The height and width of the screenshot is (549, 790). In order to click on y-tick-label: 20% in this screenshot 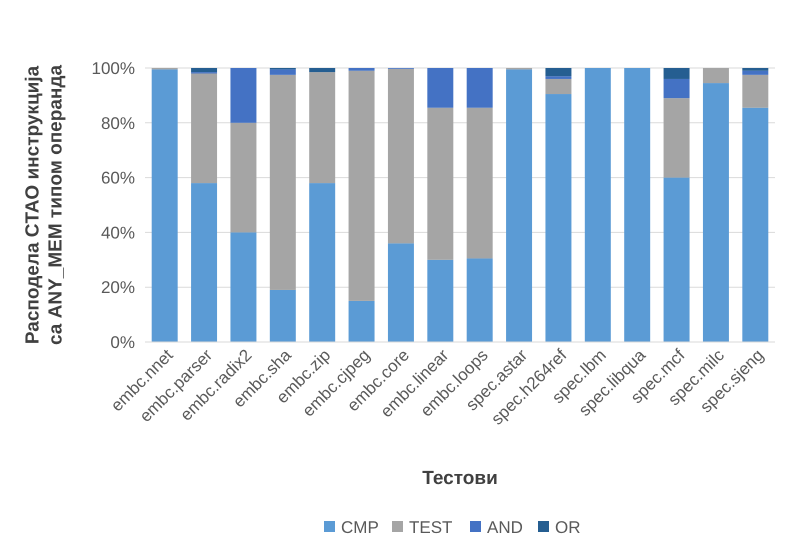, I will do `click(117, 288)`.